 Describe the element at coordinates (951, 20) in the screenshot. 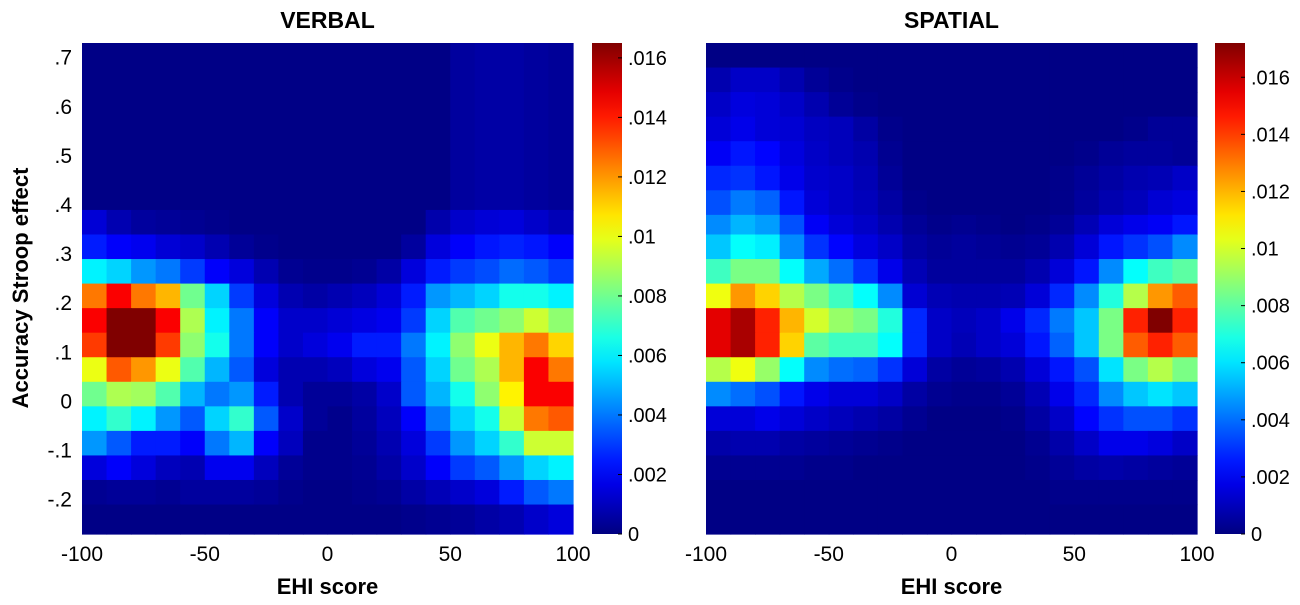

I see `chart-title: SPATIAL` at that location.